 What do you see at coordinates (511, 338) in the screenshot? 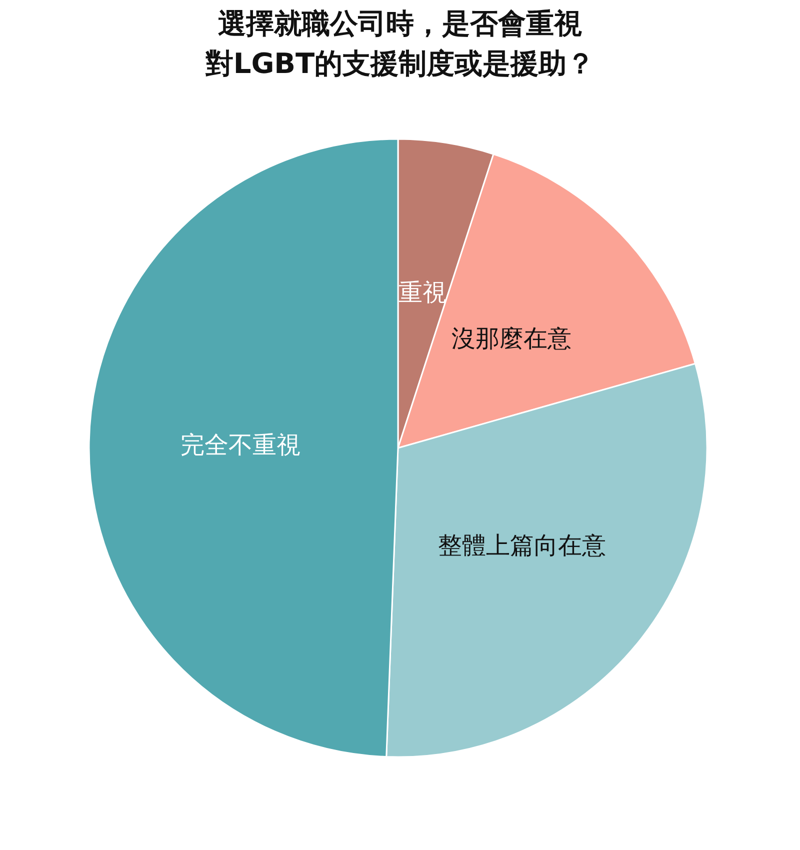
I see `slice-label: 沒那麼在意` at bounding box center [511, 338].